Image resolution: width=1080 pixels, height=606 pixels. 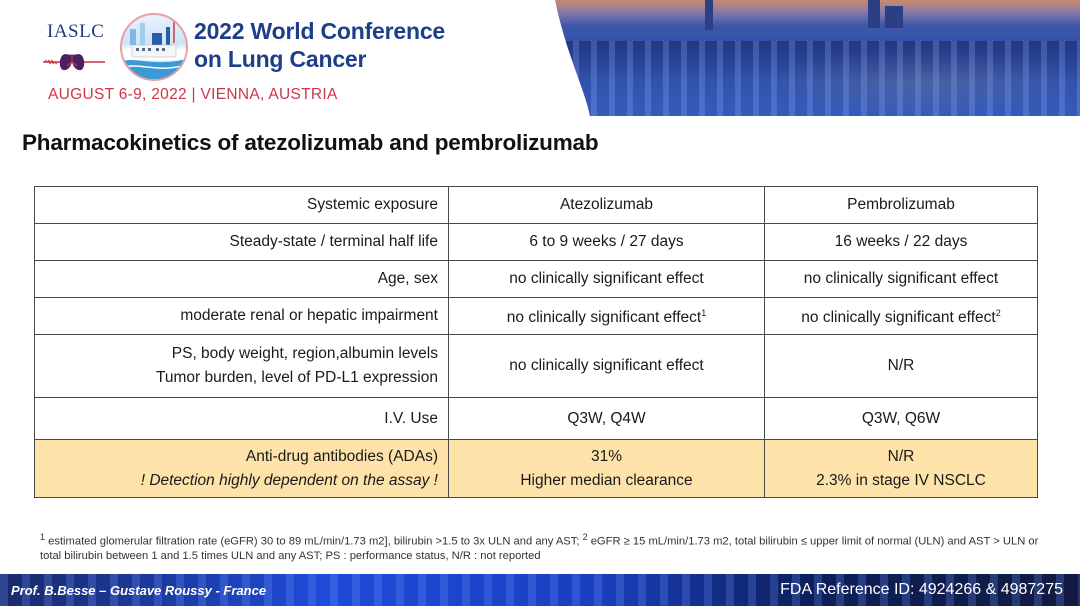 What do you see at coordinates (901, 279) in the screenshot?
I see `pembrolizumab-value: no clinically significant effect` at bounding box center [901, 279].